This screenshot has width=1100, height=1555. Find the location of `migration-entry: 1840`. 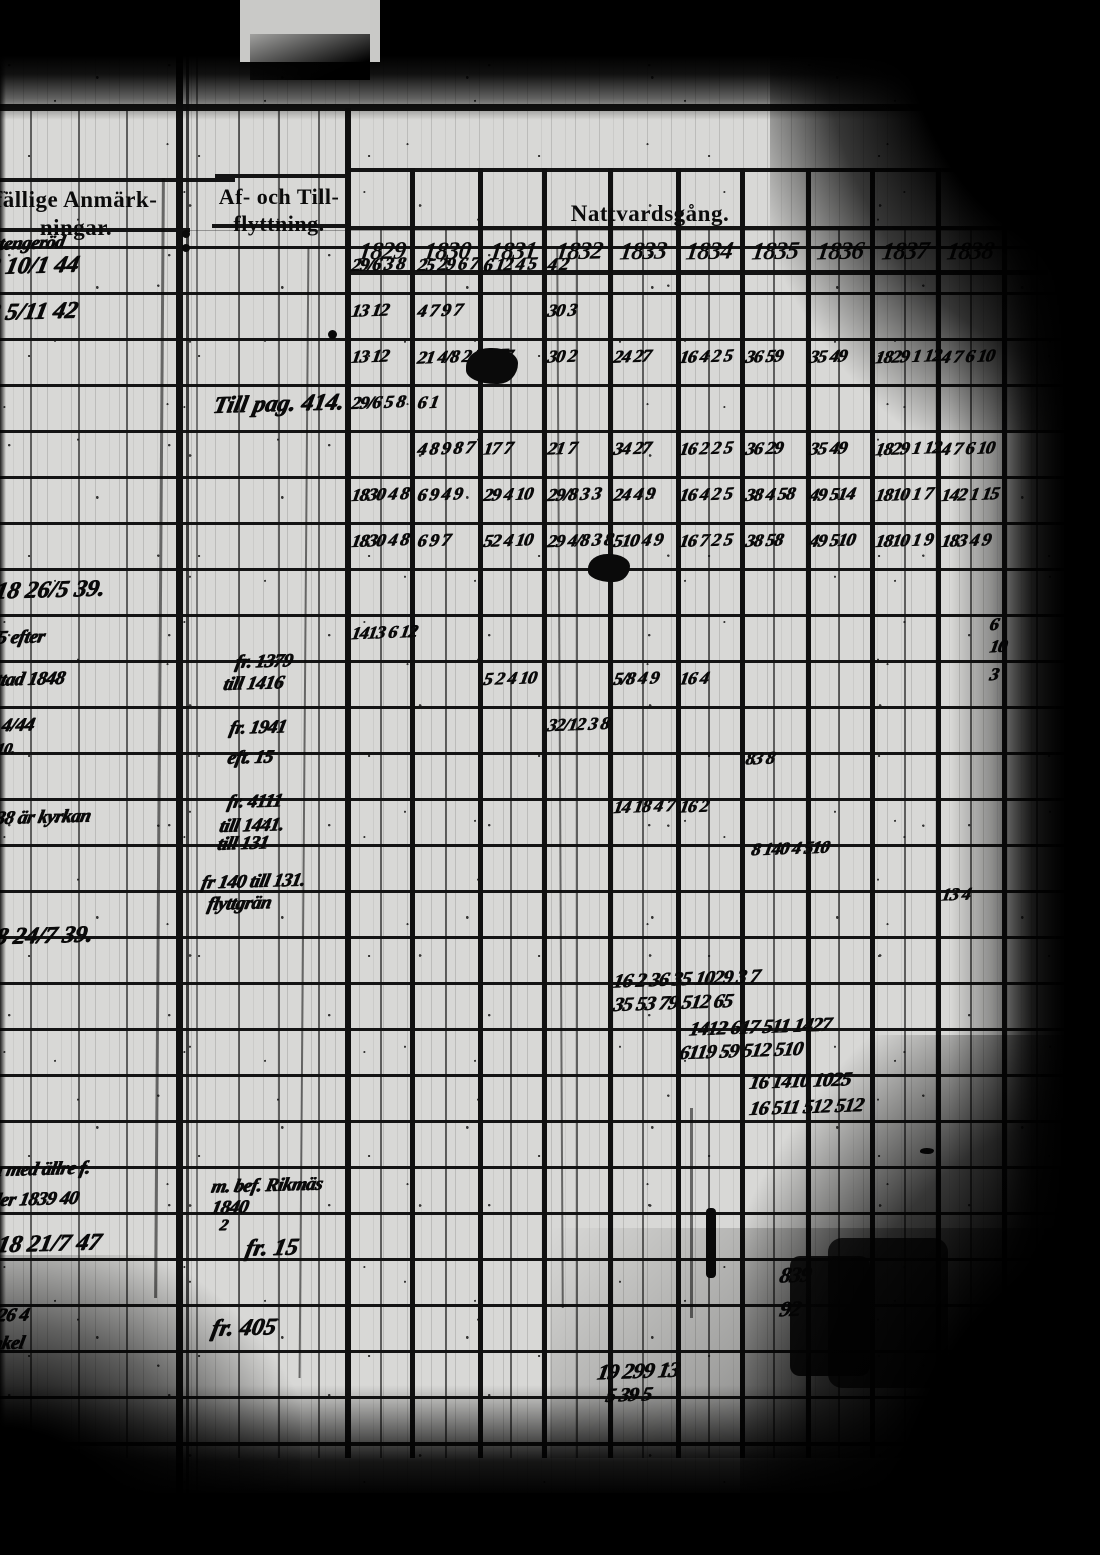

migration-entry: 1840 is located at coordinates (230, 1207).